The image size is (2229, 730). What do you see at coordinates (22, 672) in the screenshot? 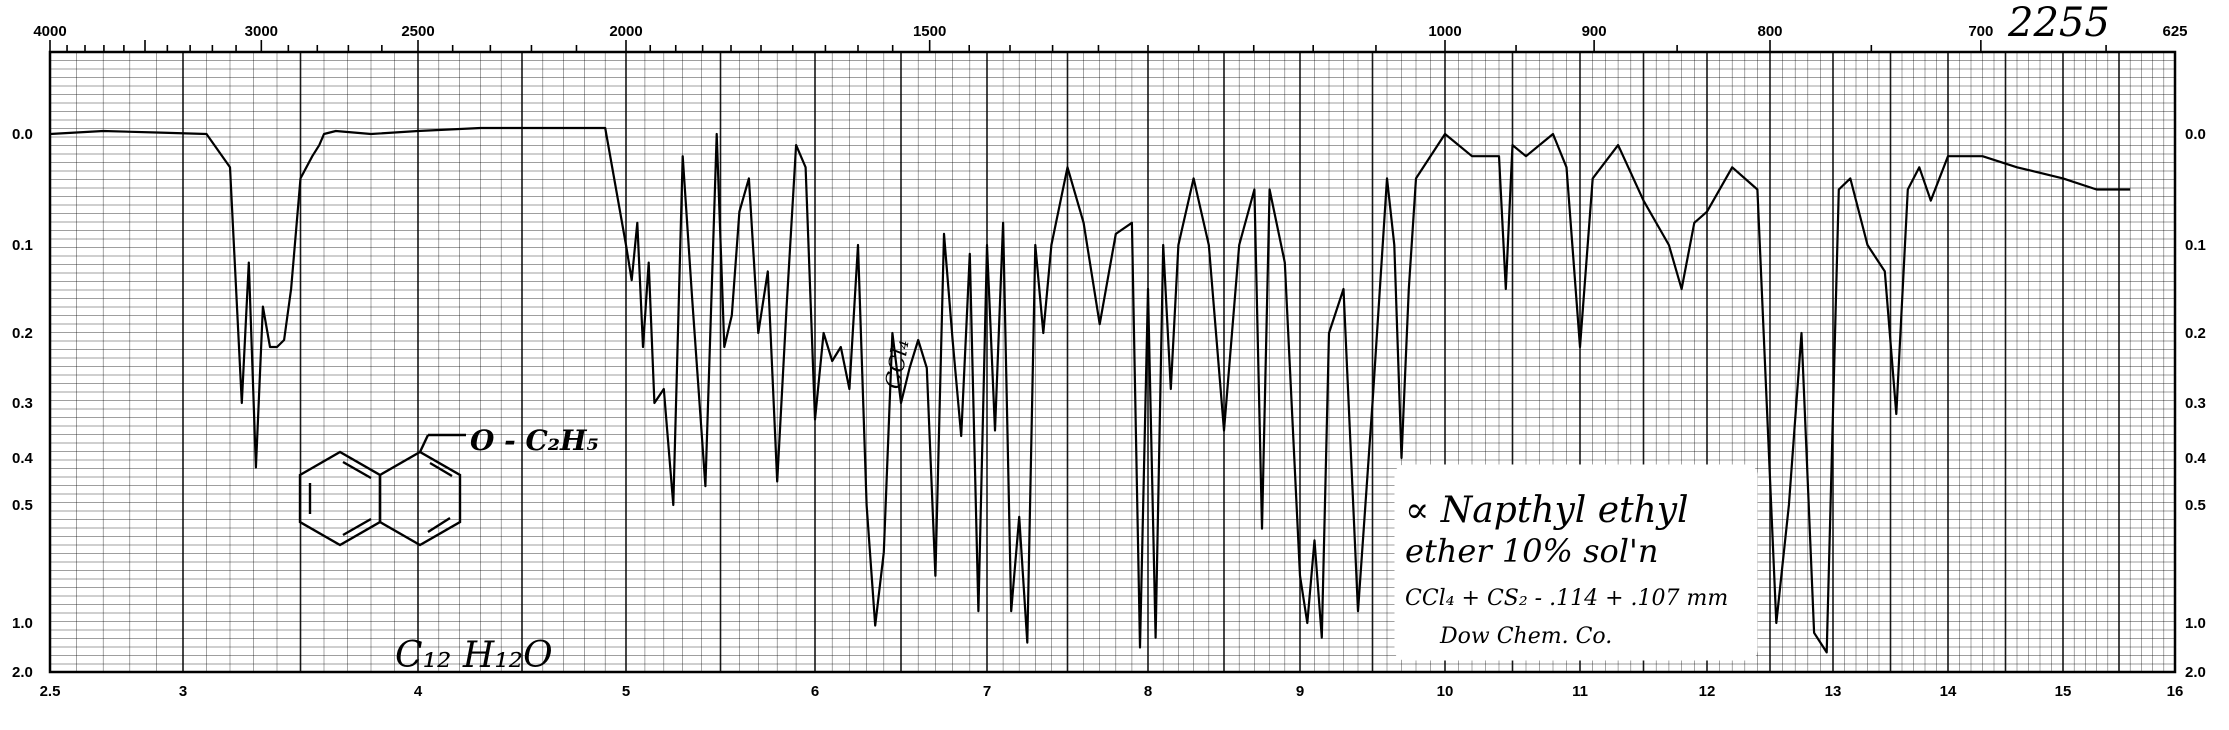
I see `y-tick-label: 2.0` at bounding box center [22, 672].